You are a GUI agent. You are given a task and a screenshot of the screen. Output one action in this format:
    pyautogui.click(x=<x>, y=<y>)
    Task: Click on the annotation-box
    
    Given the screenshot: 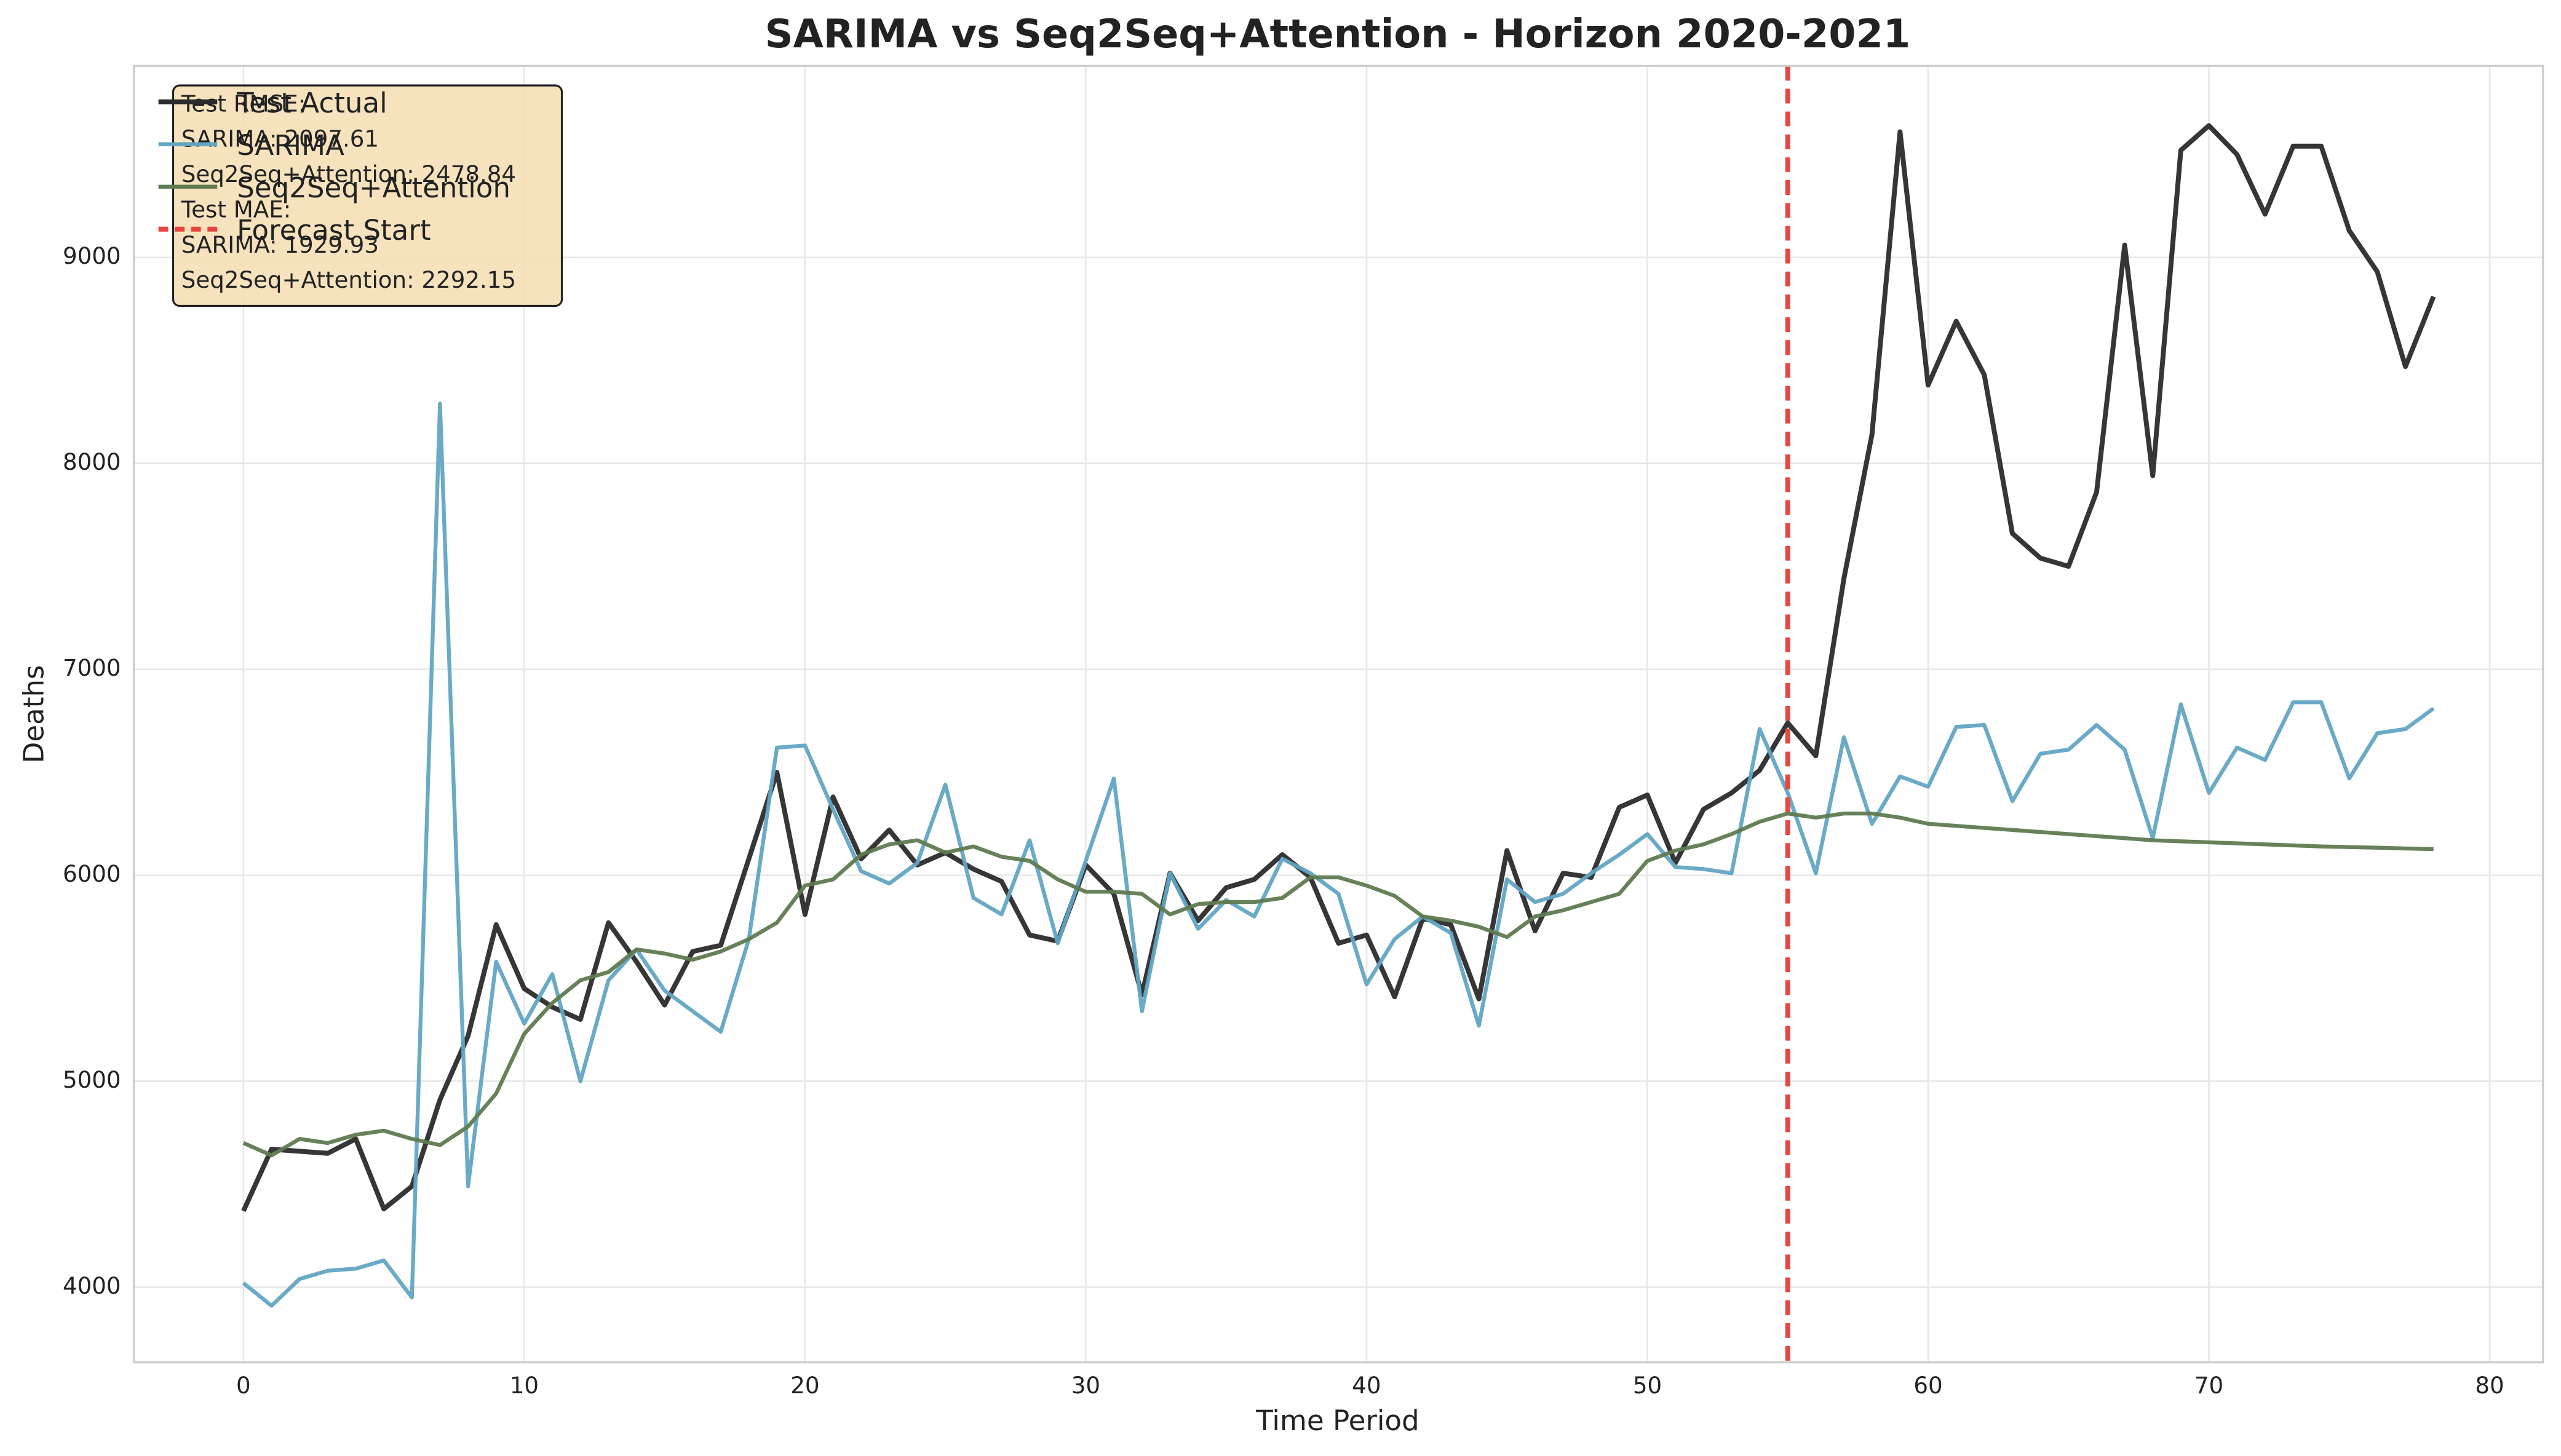 What is the action you would take?
    pyautogui.click(x=368, y=196)
    